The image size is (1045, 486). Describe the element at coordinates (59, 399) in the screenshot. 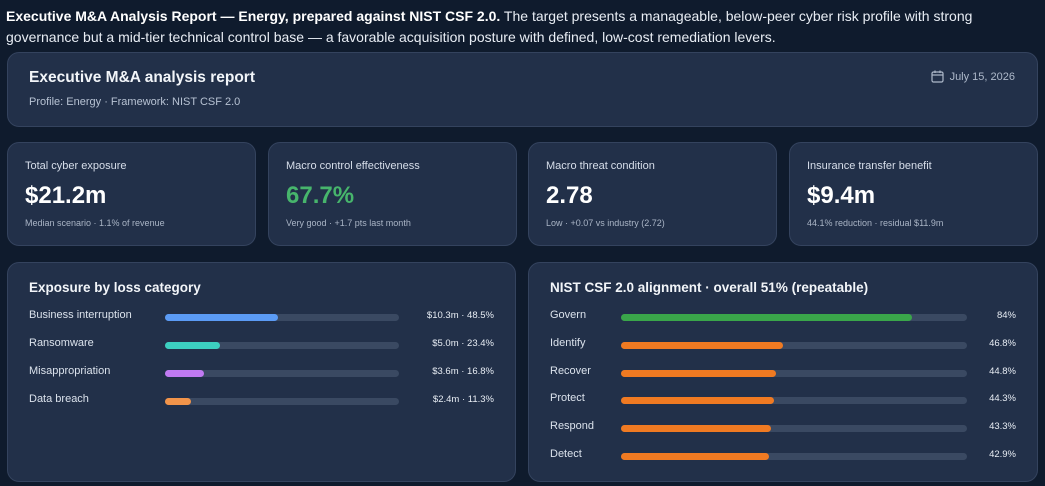

I see `exposure-row-label-data-breach: Data breach` at that location.